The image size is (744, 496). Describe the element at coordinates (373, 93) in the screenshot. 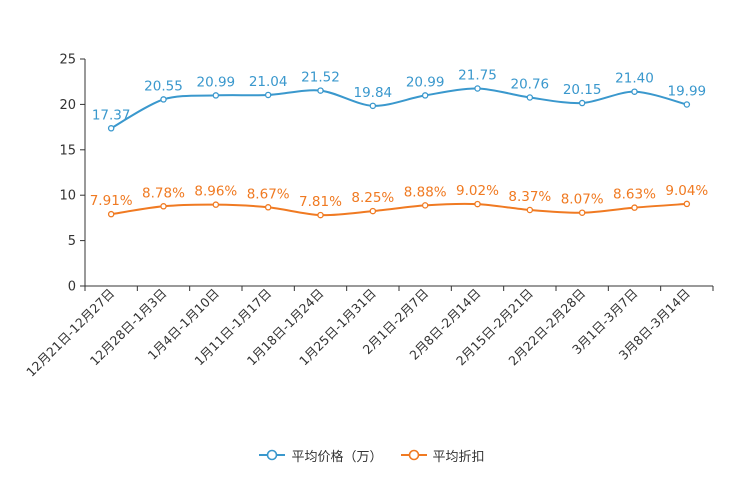

I see `series-0-data-label: 19.84` at that location.